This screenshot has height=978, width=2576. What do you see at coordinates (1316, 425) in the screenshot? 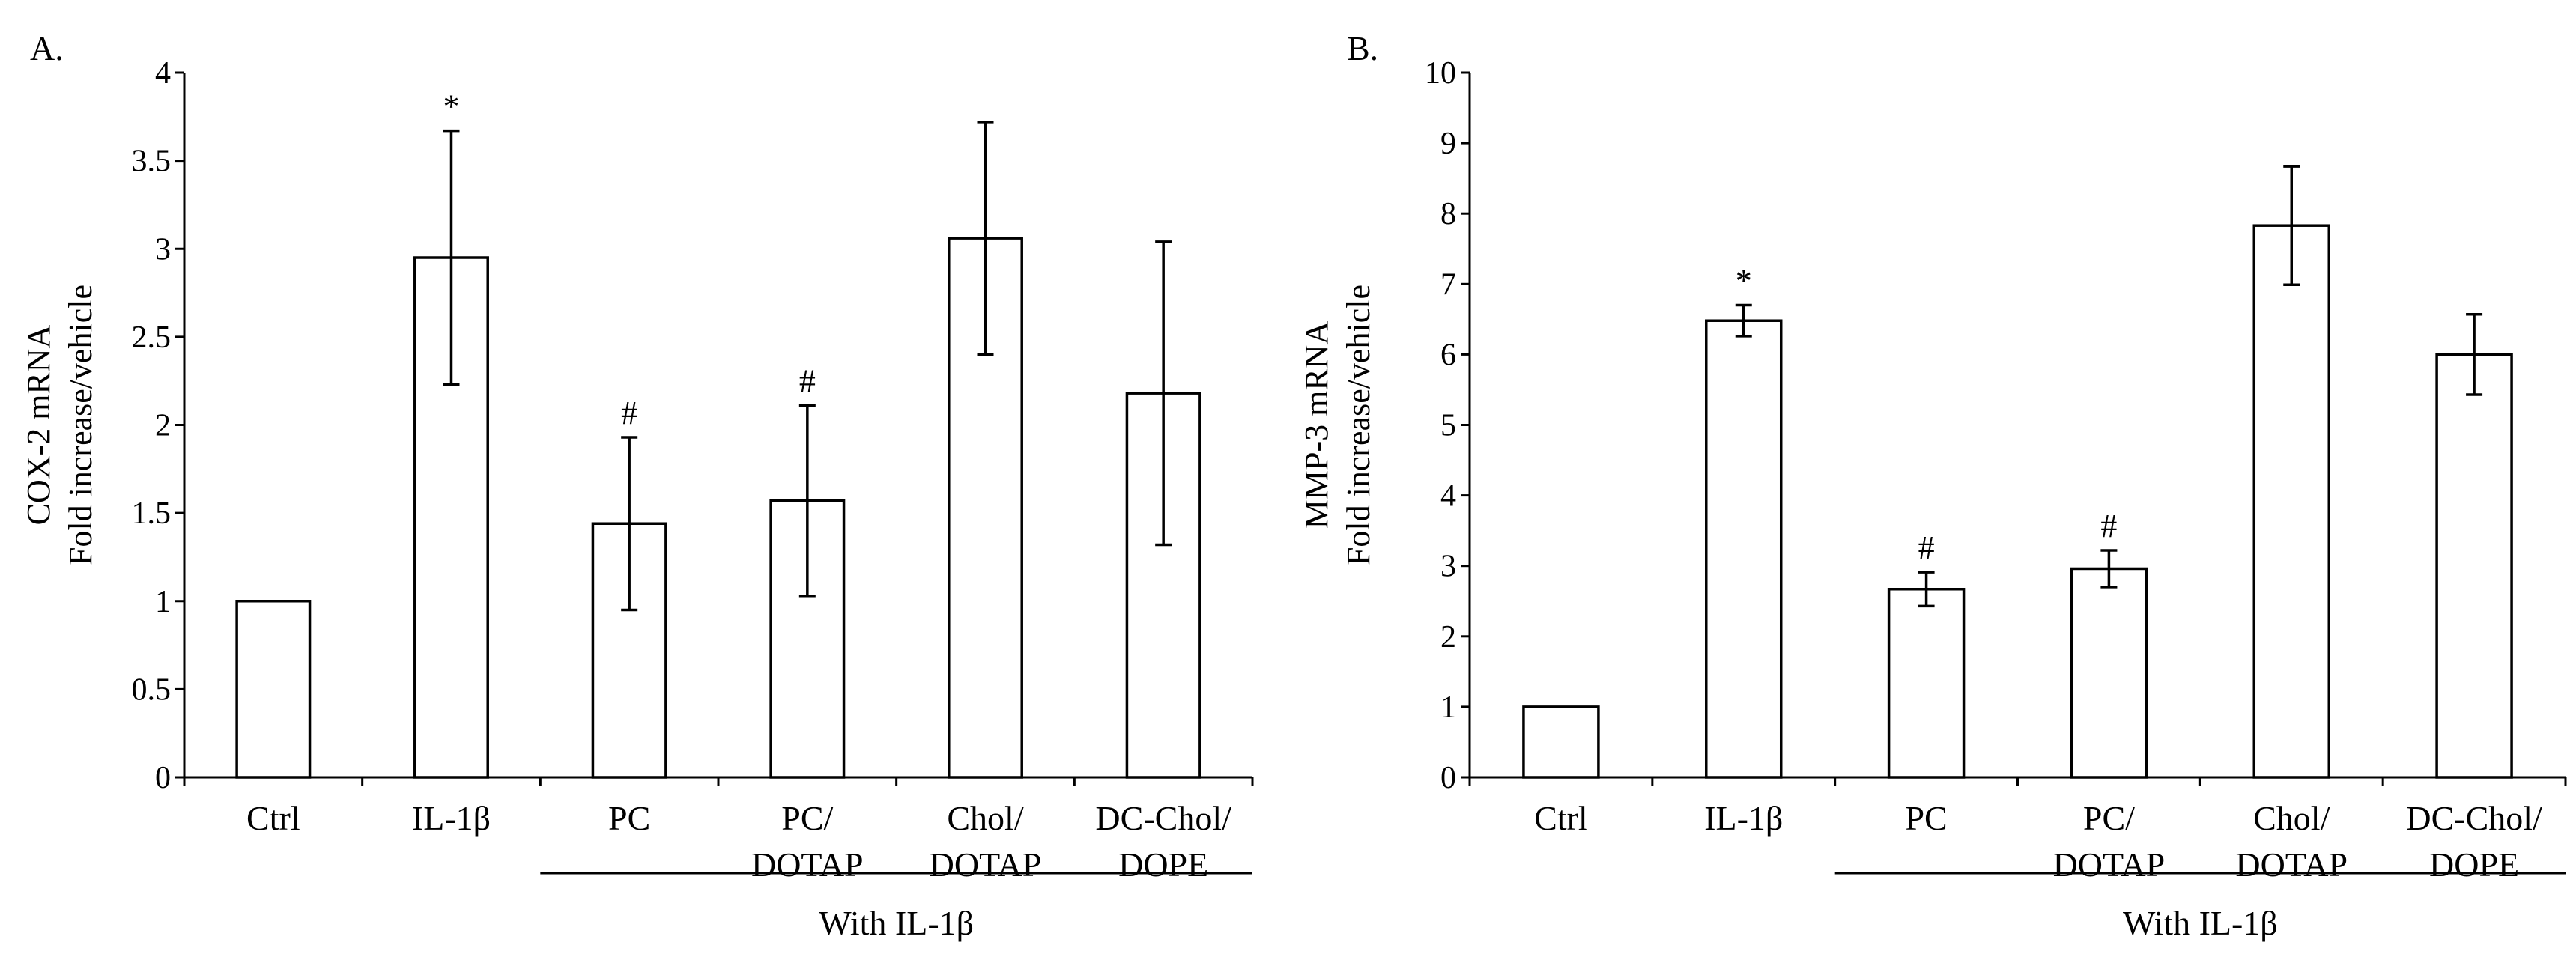
I see `y-axis-label-line: MMP-3 mRNA` at bounding box center [1316, 425].